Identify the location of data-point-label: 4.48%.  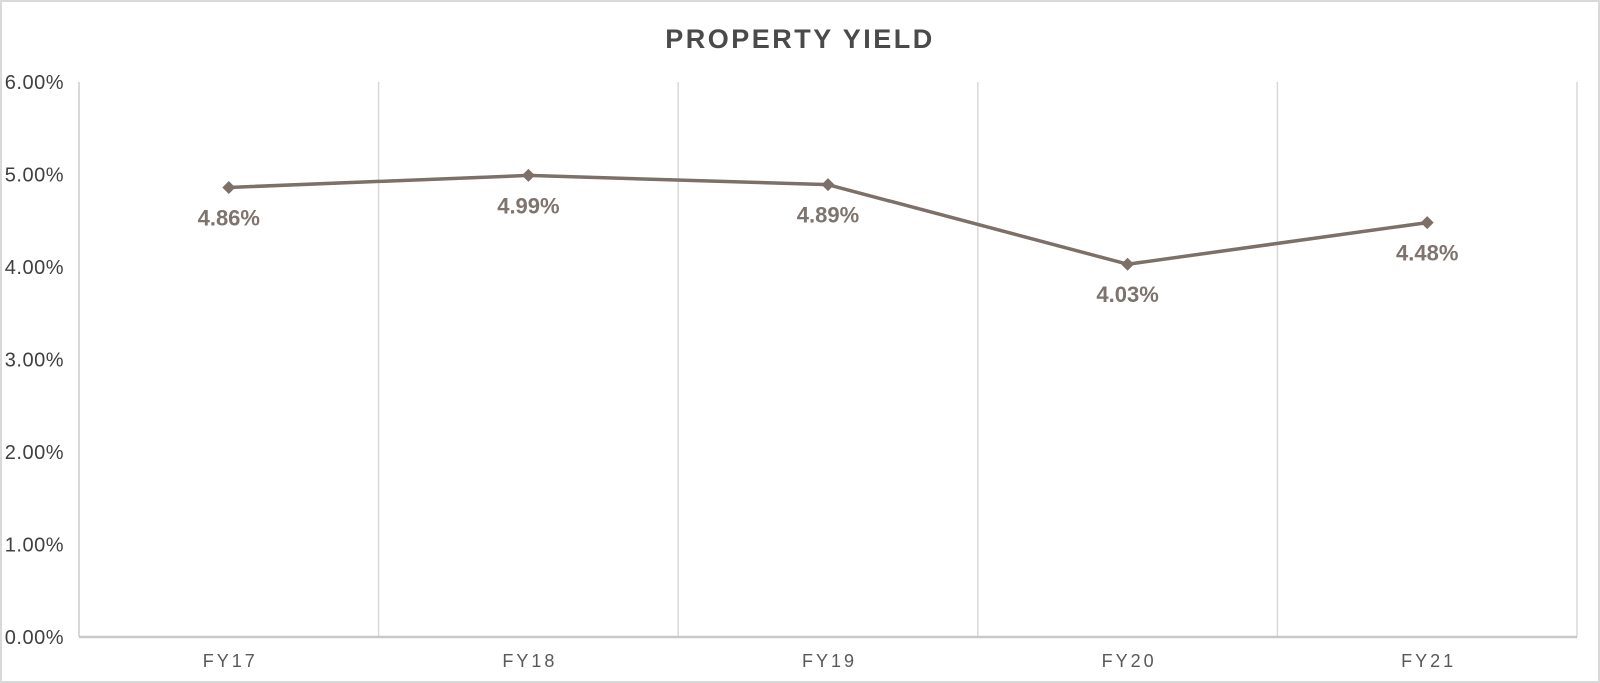
(1427, 253).